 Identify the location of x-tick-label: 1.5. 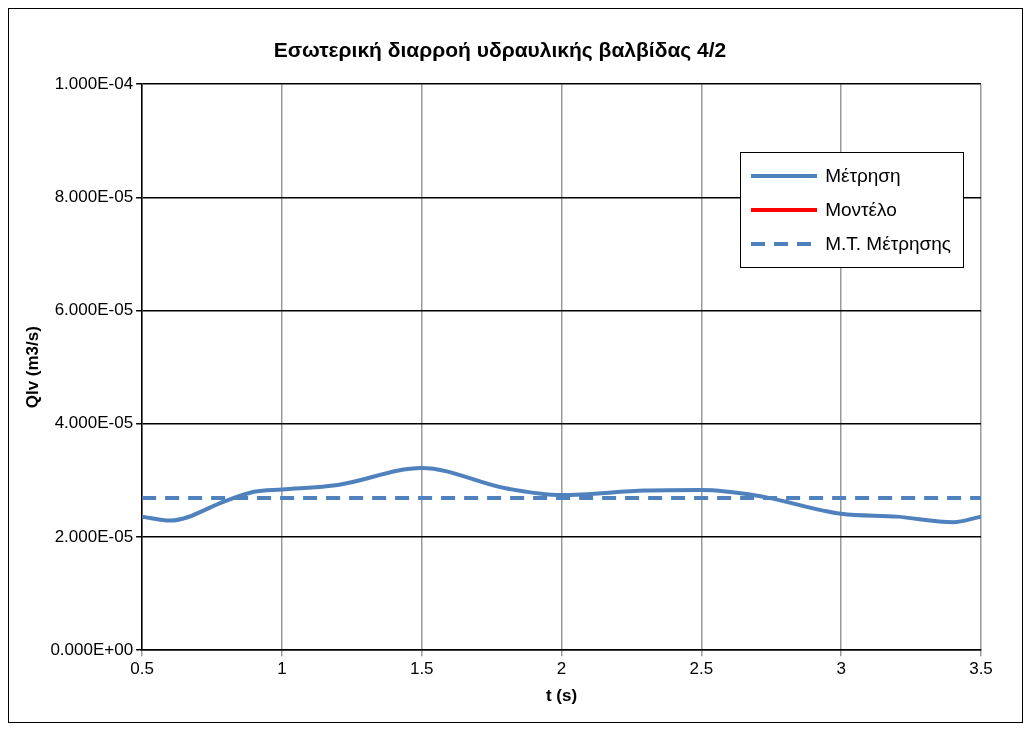
(421, 669).